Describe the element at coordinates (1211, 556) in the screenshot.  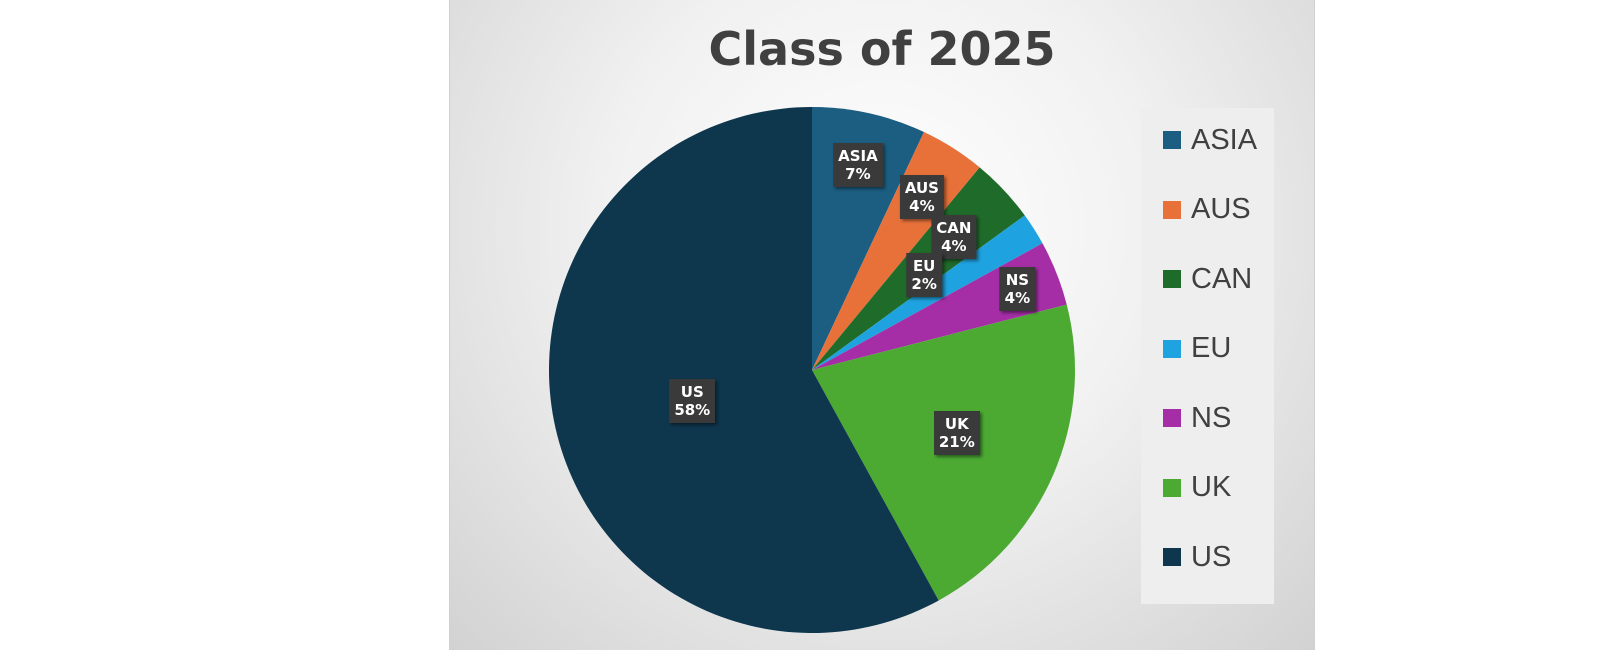
I see `legend-label: US` at that location.